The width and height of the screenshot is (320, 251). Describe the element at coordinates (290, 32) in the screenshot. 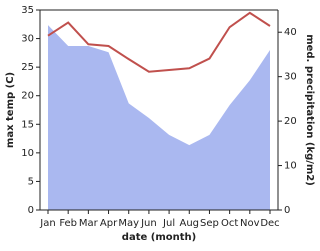

I see `y2-tick-label: 40` at that location.